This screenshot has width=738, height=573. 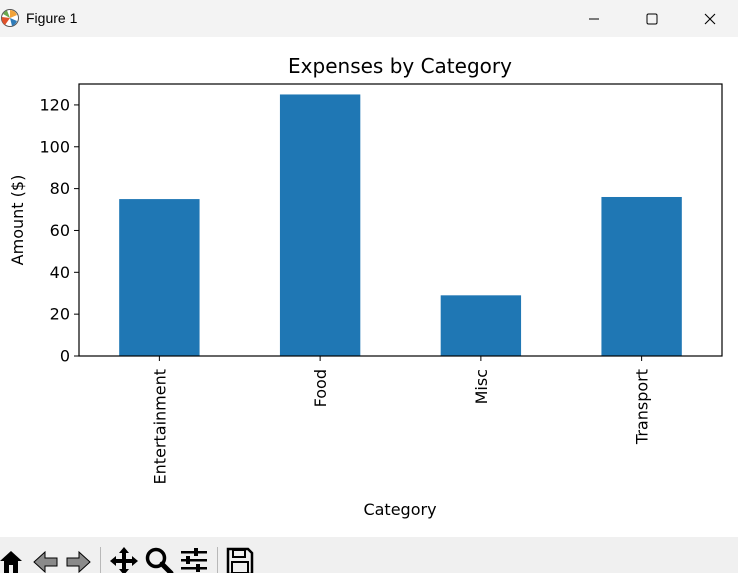 I want to click on pan-move-icon, so click(x=124, y=560).